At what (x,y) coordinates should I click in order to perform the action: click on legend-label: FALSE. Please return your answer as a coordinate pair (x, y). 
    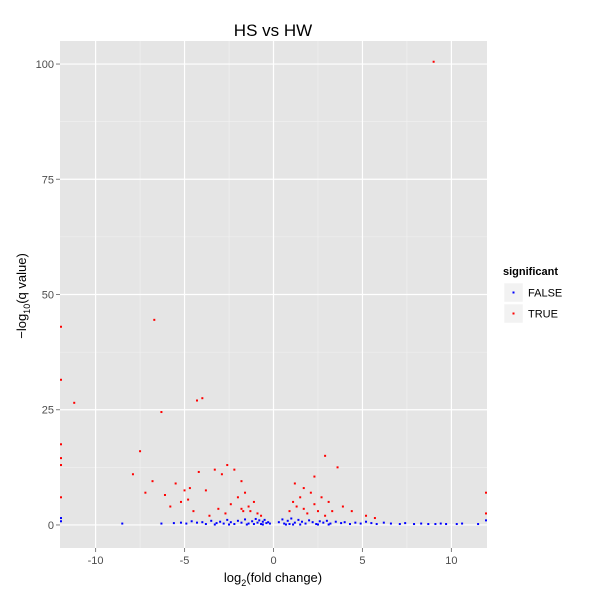
    Looking at the image, I should click on (545, 294).